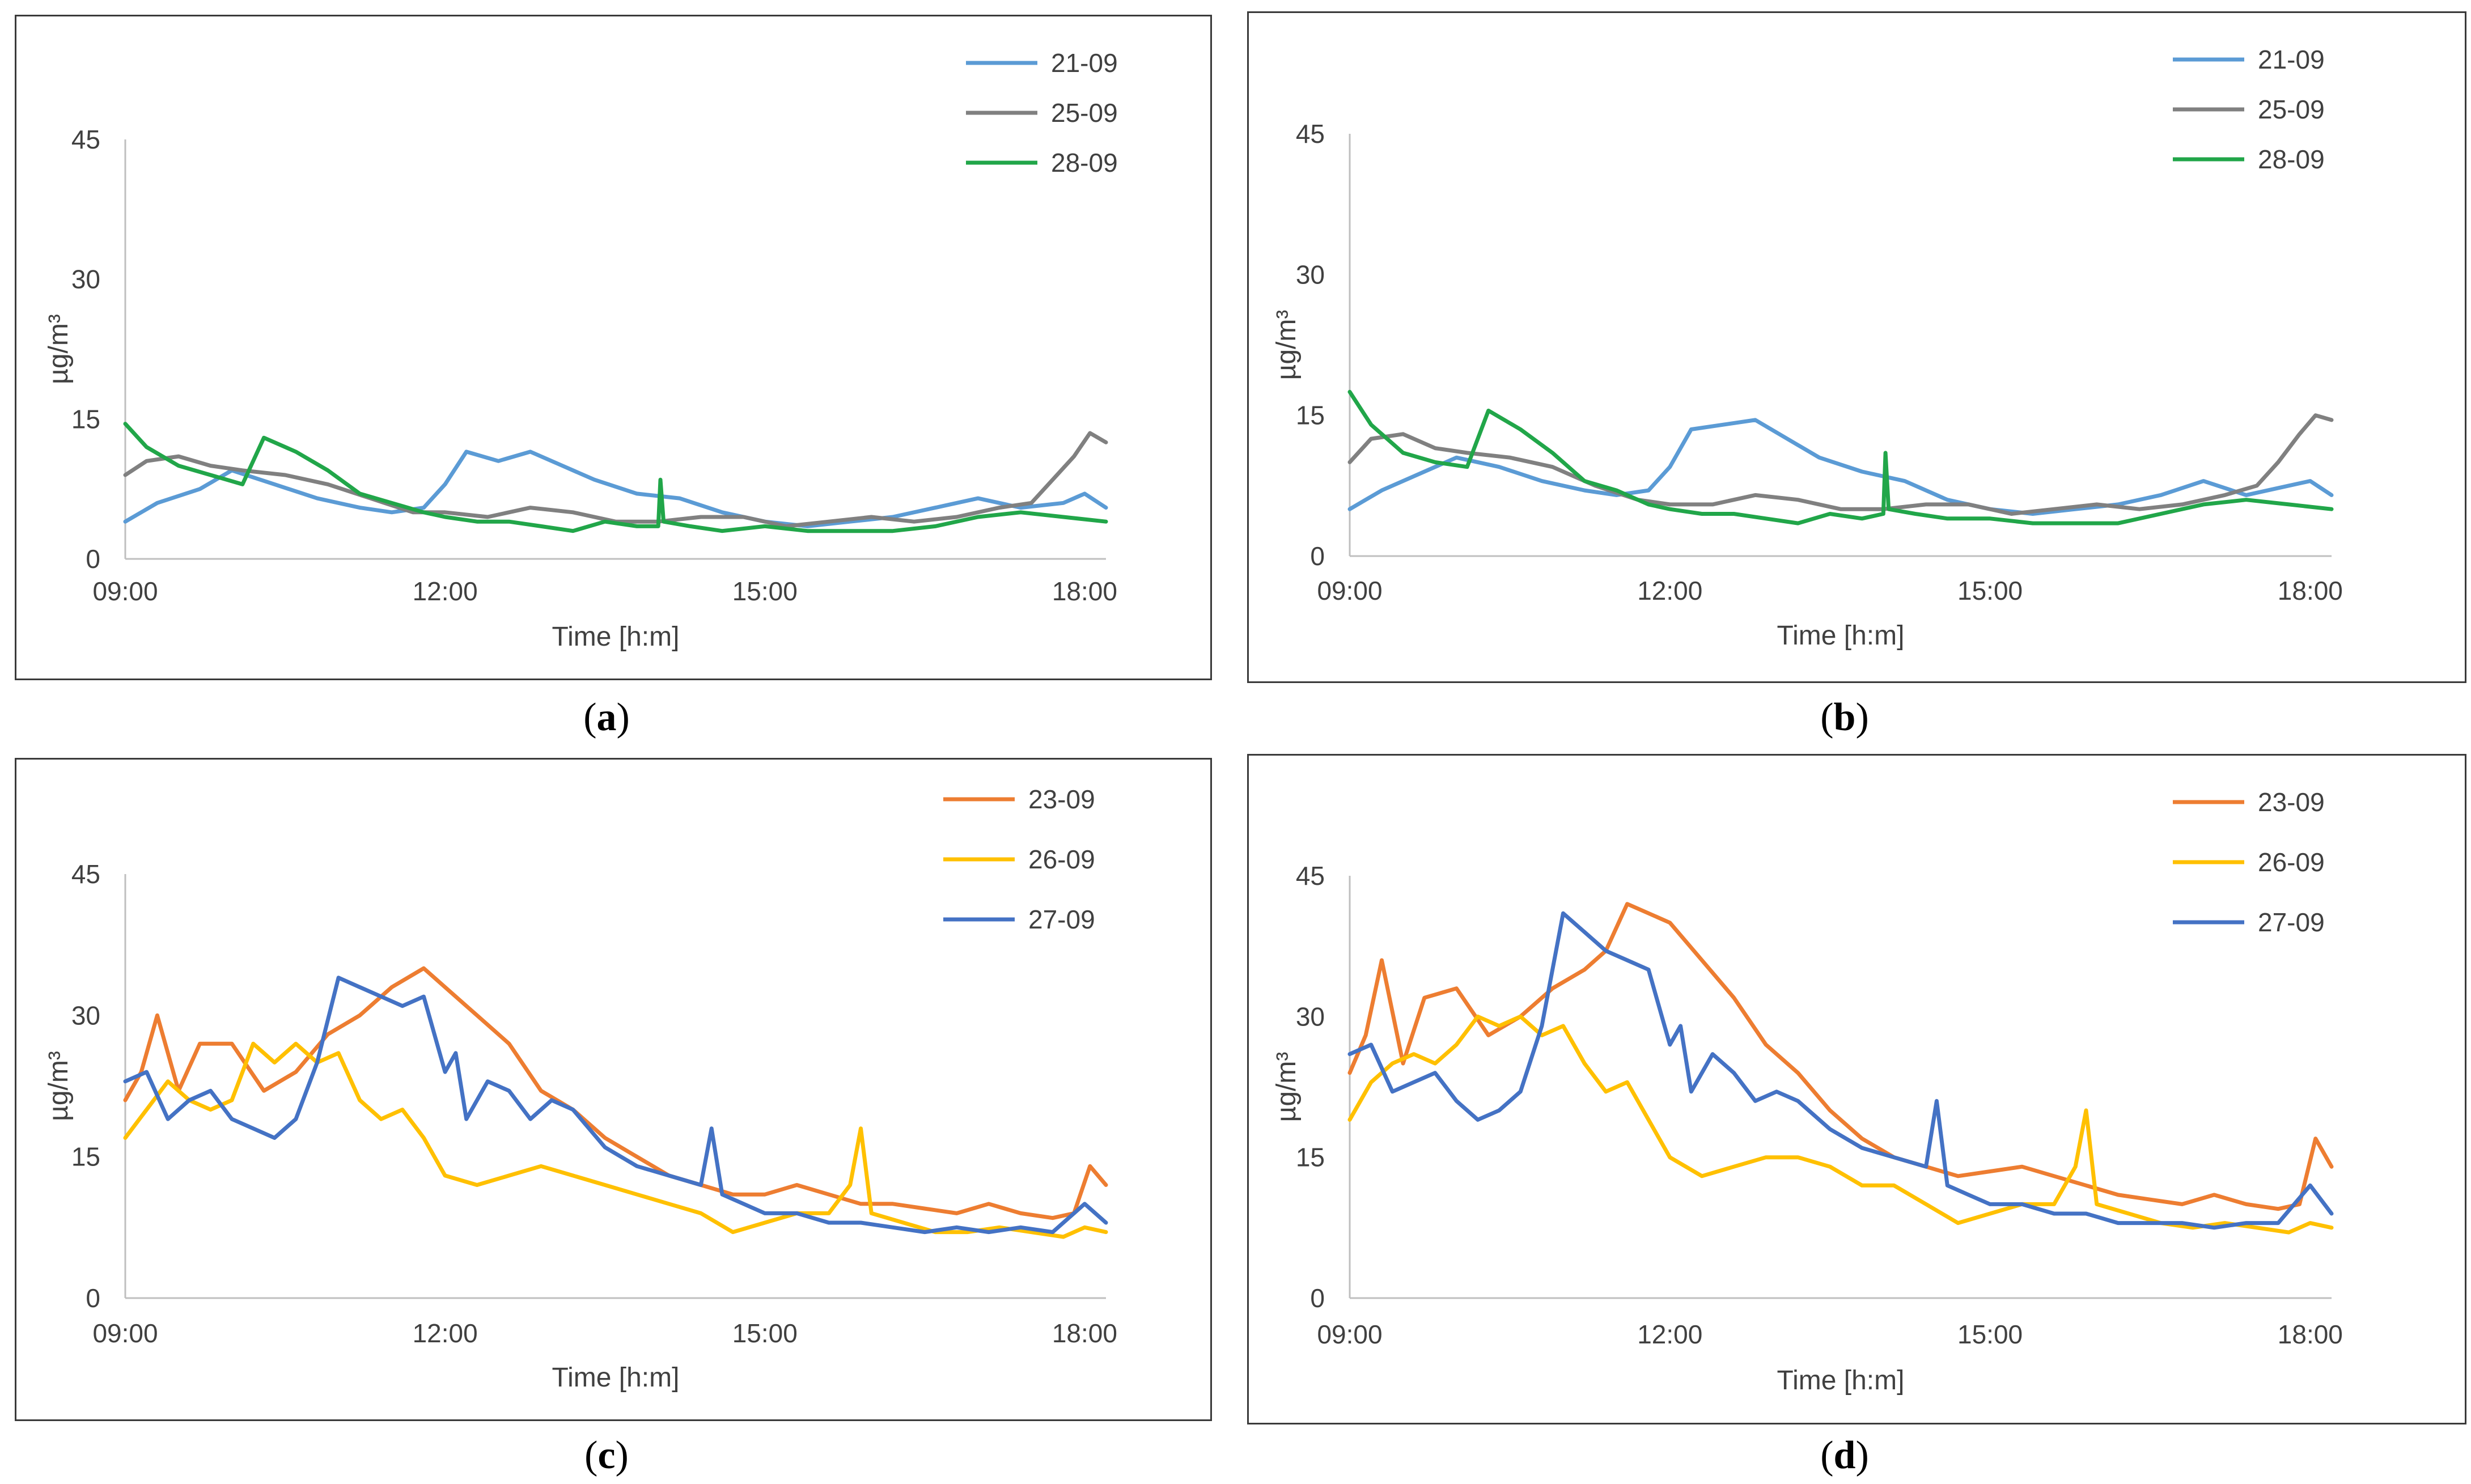  Describe the element at coordinates (606, 1455) in the screenshot. I see `caption-c: (c)` at that location.